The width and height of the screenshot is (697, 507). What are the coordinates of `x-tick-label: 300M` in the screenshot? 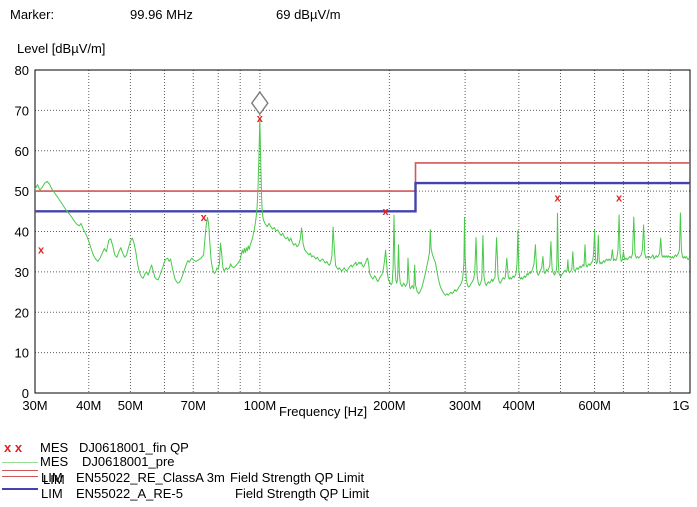 It's located at (465, 405).